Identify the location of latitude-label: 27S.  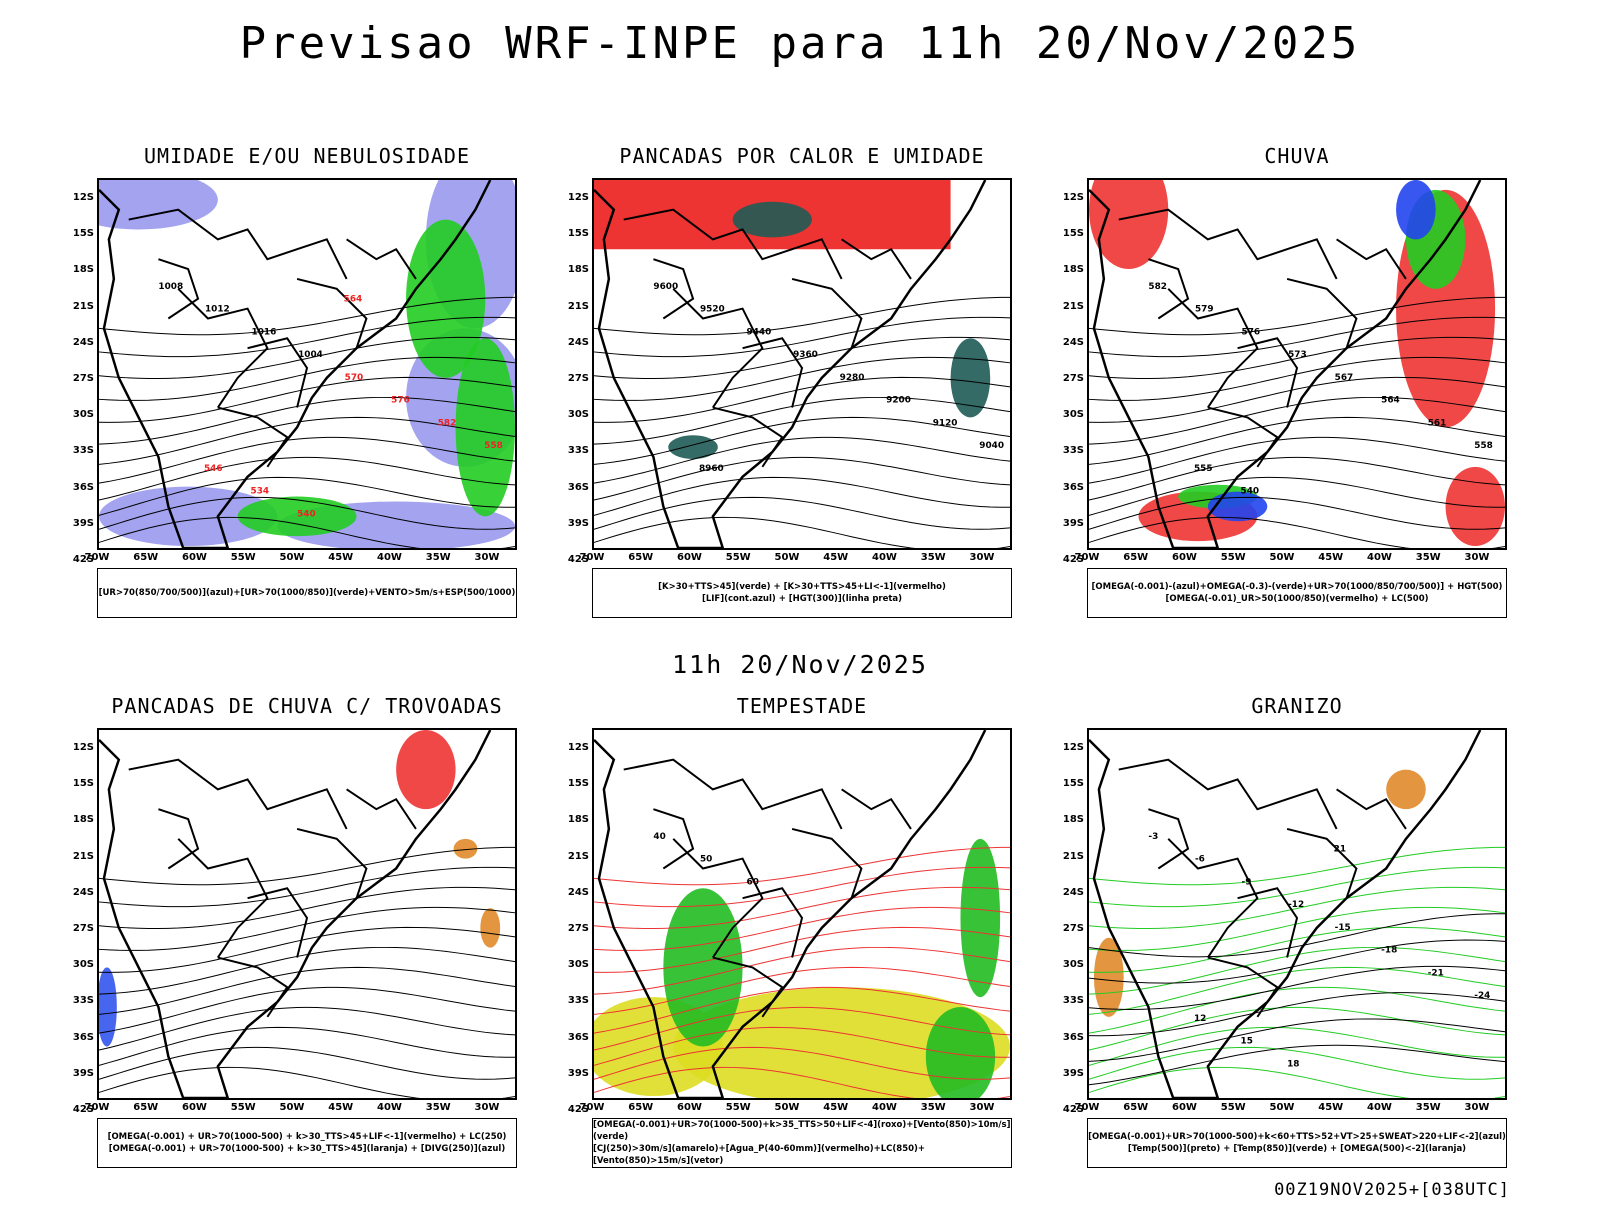
(1073, 928).